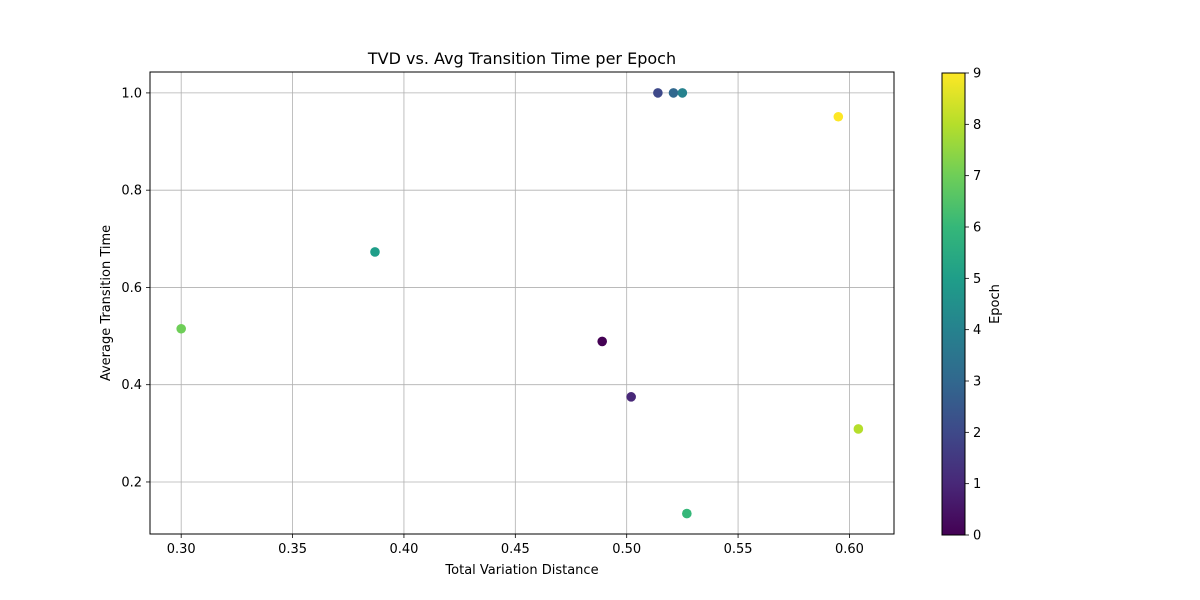 This screenshot has width=1200, height=600. I want to click on x-tick-label: 0.35, so click(292, 549).